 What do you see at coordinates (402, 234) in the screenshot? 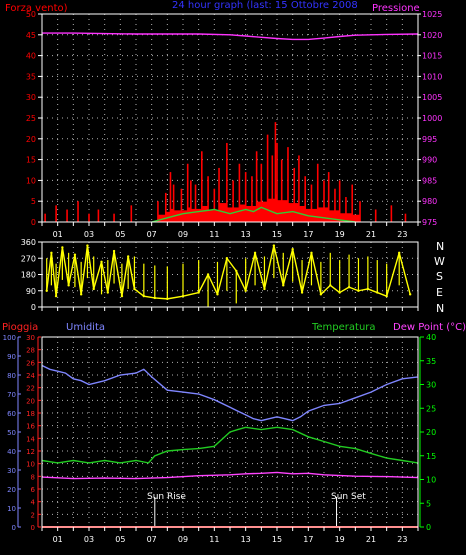
I see `wind-xtick-label: 23` at bounding box center [402, 234].